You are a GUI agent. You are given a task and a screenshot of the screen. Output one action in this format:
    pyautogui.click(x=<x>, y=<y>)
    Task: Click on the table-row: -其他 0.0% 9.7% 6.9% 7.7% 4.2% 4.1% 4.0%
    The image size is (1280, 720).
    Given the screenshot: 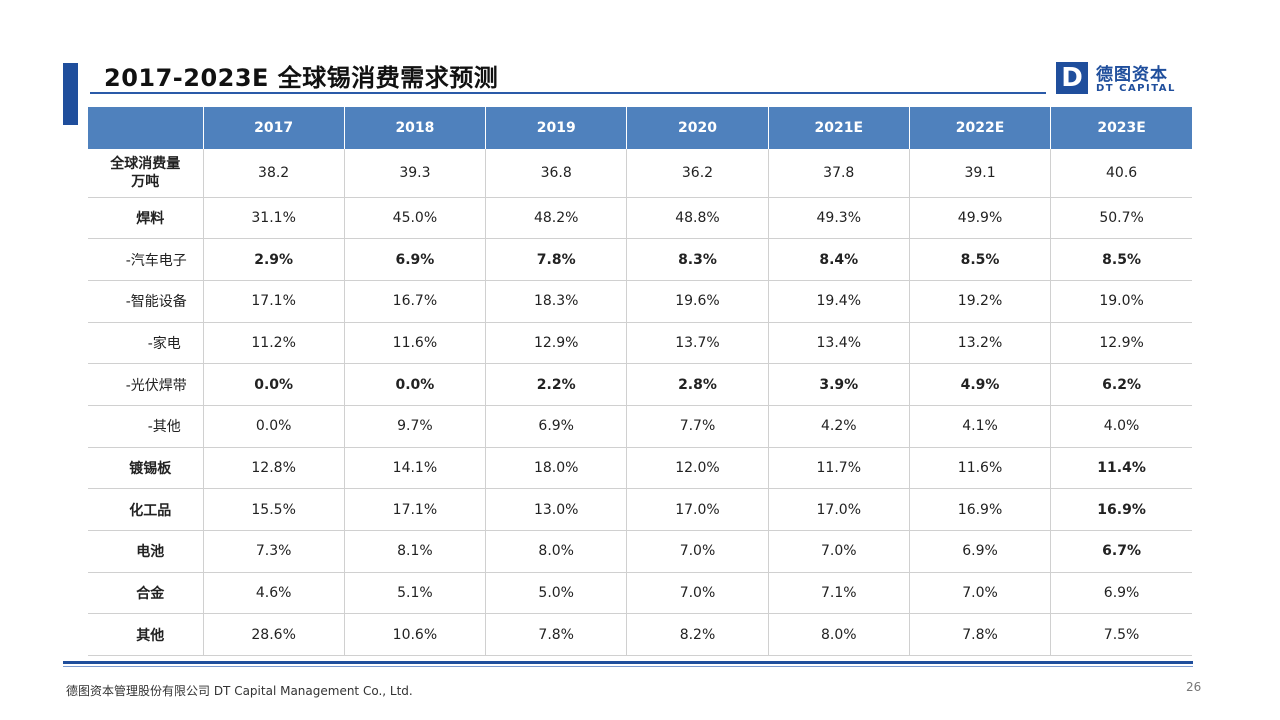 What is the action you would take?
    pyautogui.click(x=640, y=426)
    